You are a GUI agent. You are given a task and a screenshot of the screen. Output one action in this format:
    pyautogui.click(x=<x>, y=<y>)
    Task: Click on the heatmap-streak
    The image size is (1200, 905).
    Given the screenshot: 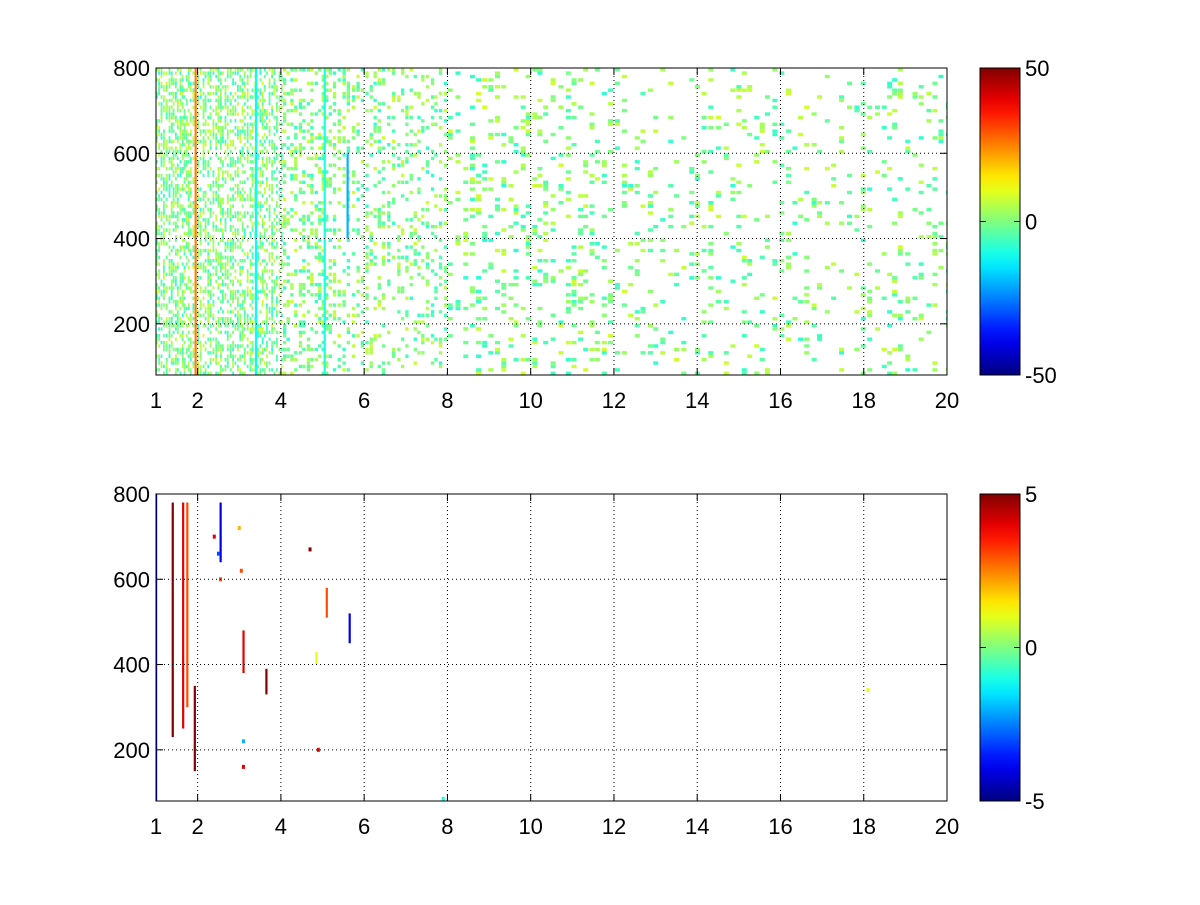 What is the action you would take?
    pyautogui.click(x=194, y=728)
    